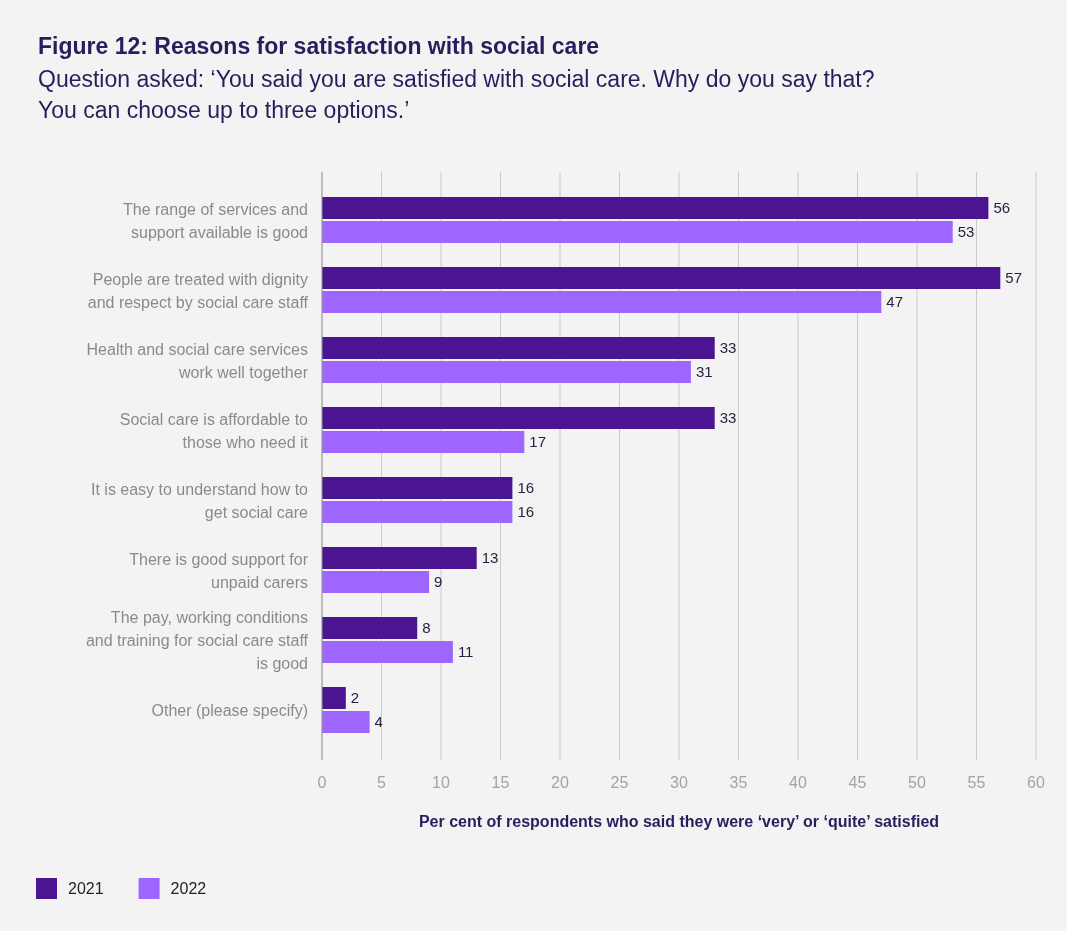 Image resolution: width=1067 pixels, height=931 pixels. I want to click on x-tick-label: 45, so click(857, 782).